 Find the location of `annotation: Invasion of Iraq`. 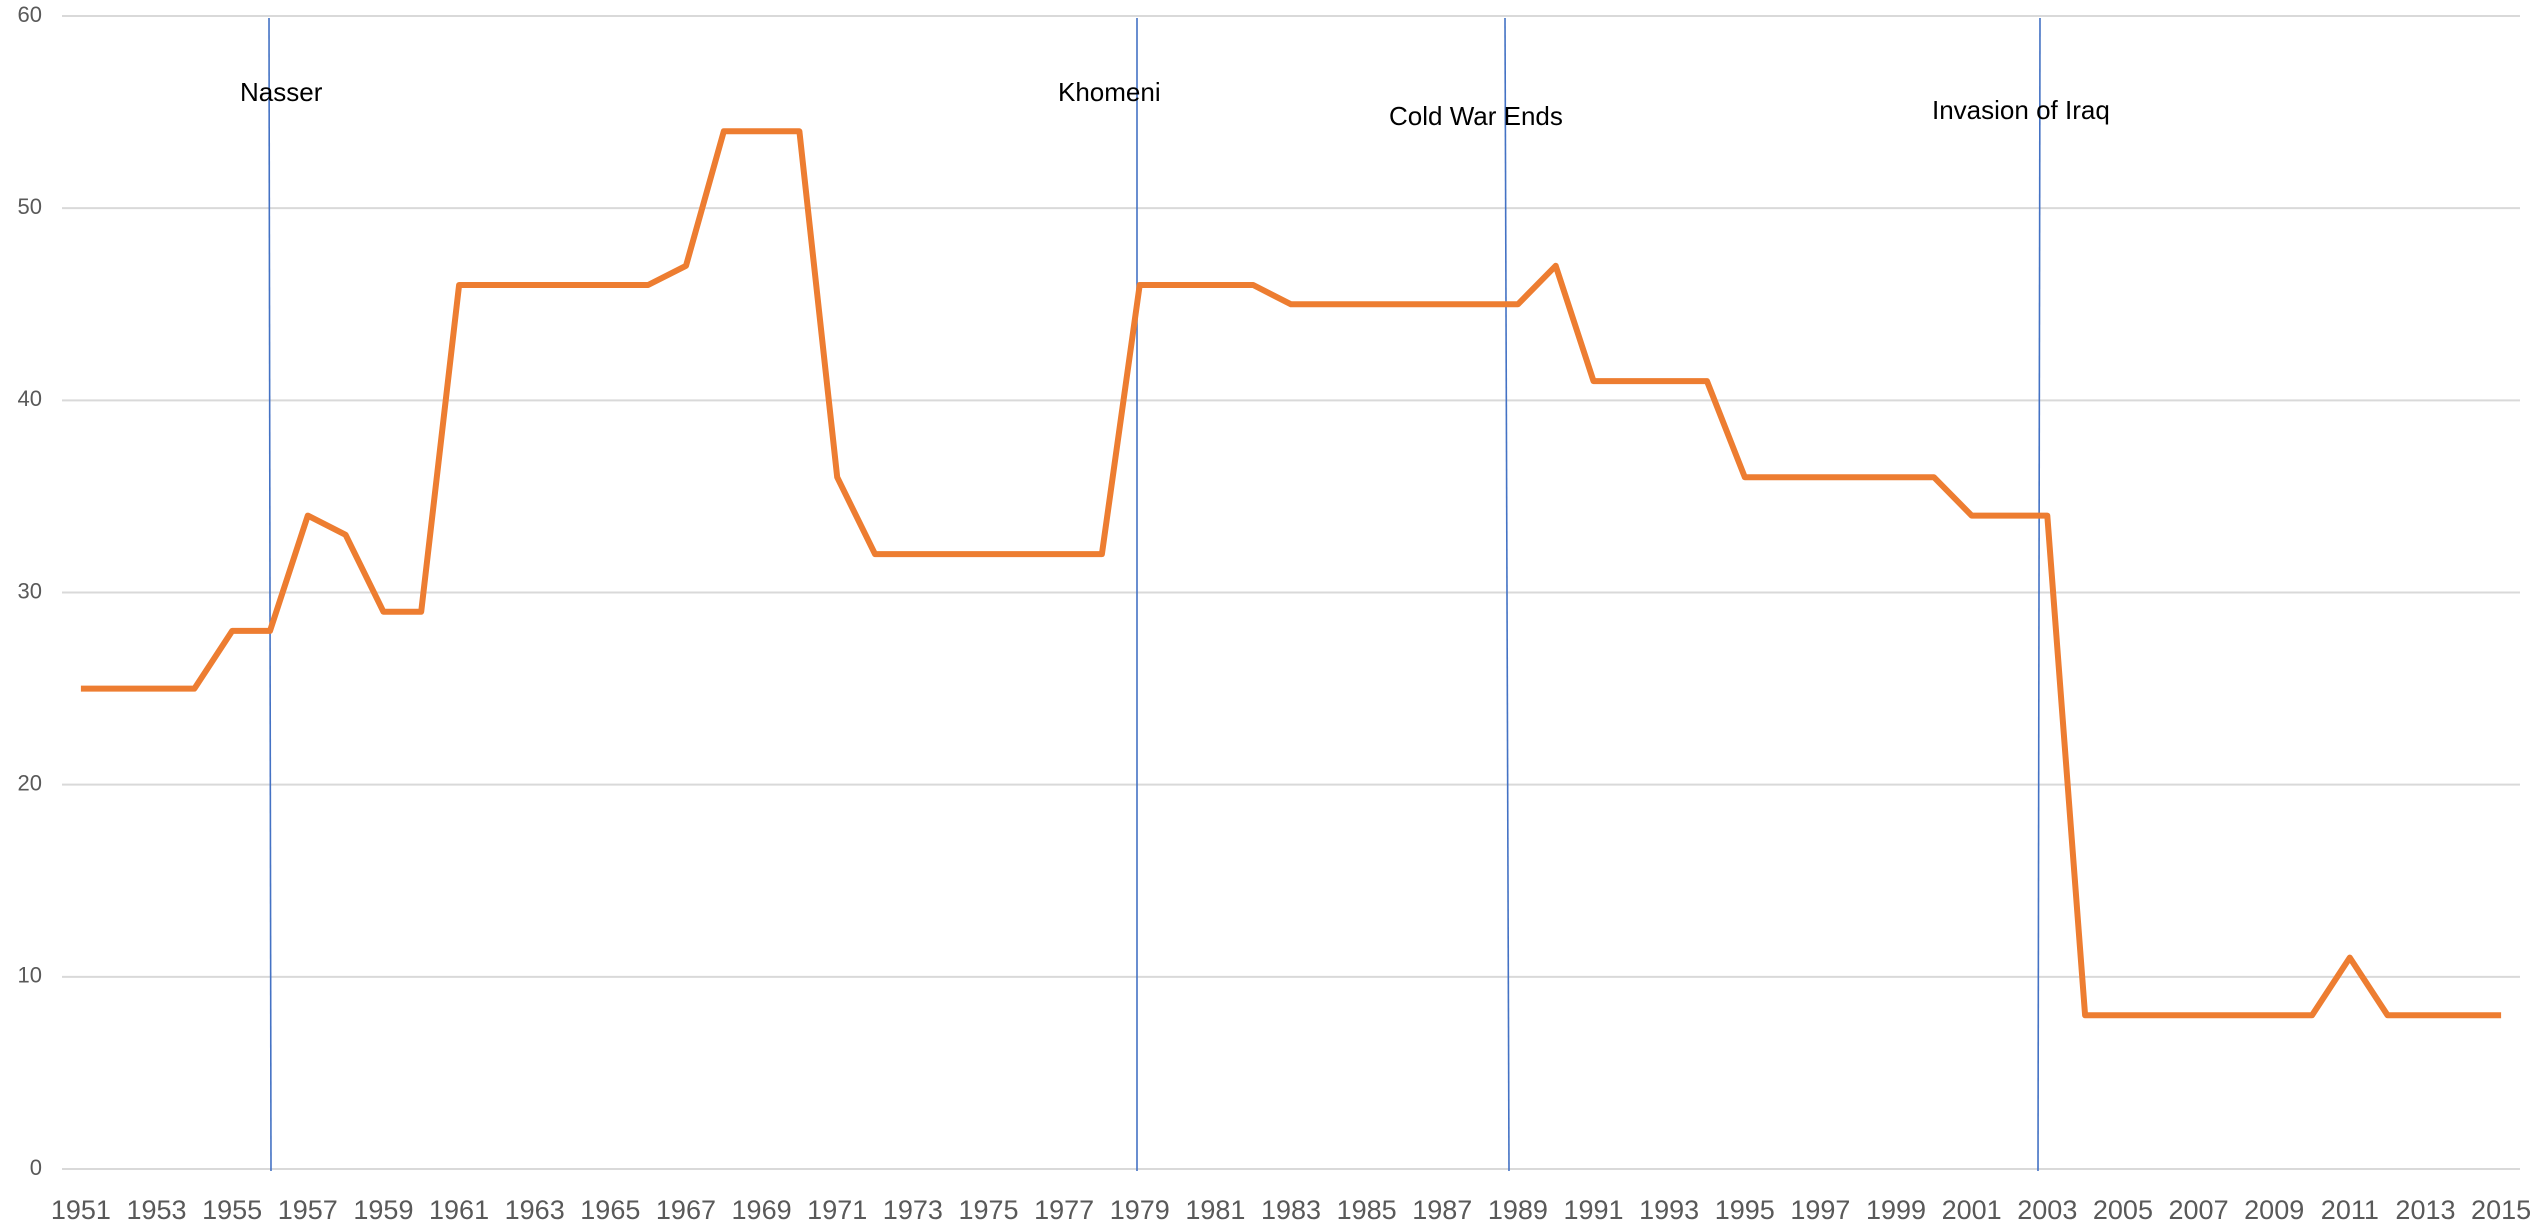

annotation: Invasion of Iraq is located at coordinates (2021, 110).